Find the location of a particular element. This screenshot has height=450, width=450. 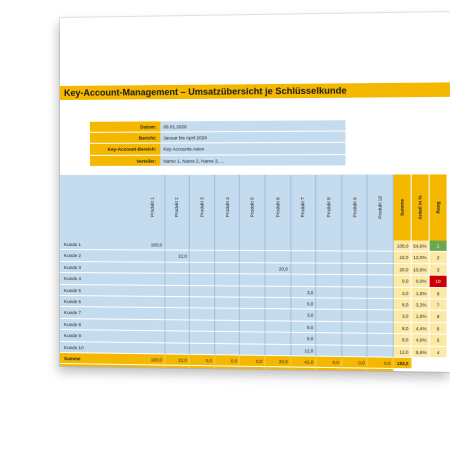

info-value-area: Key Accounts Asien is located at coordinates (252, 149).